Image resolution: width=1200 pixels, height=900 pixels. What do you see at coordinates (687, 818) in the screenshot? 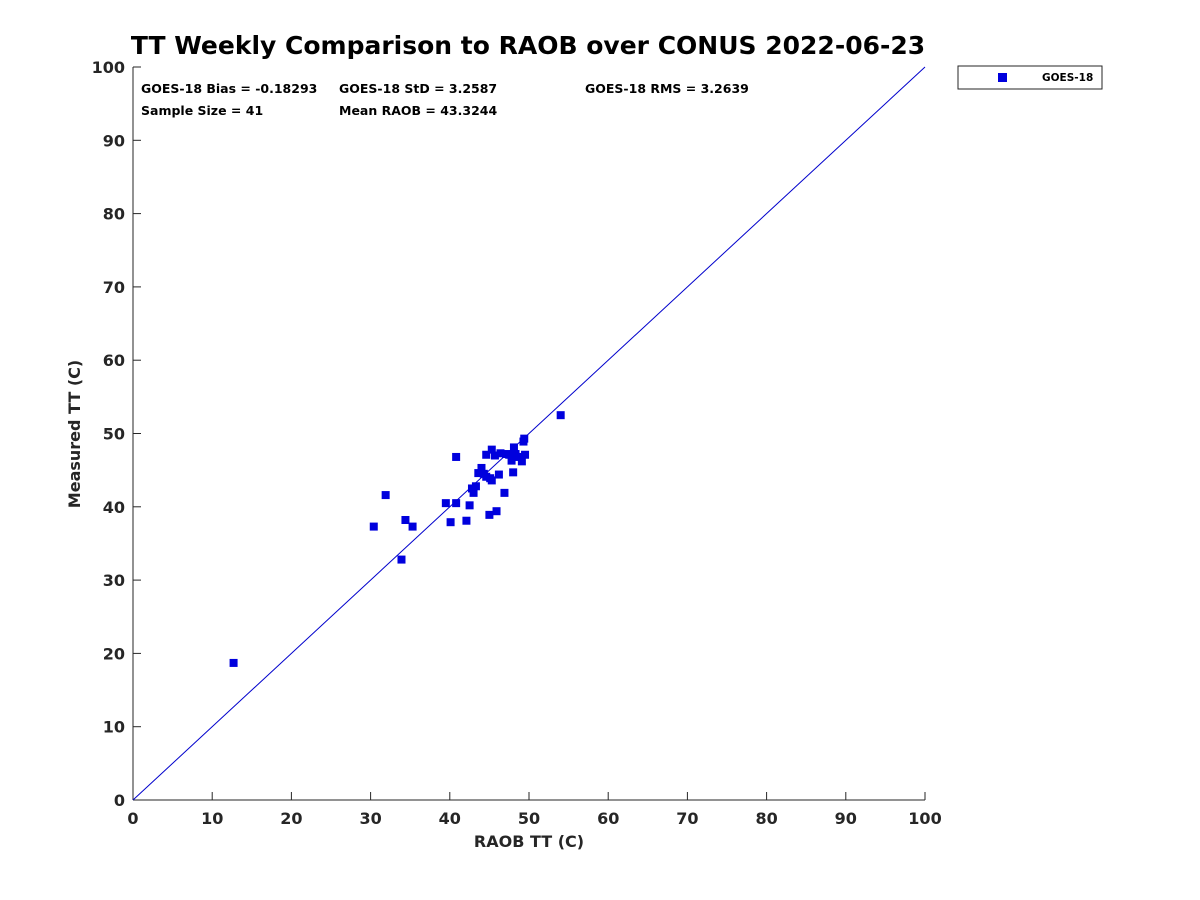
I see `x-tick-label: 70` at bounding box center [687, 818].